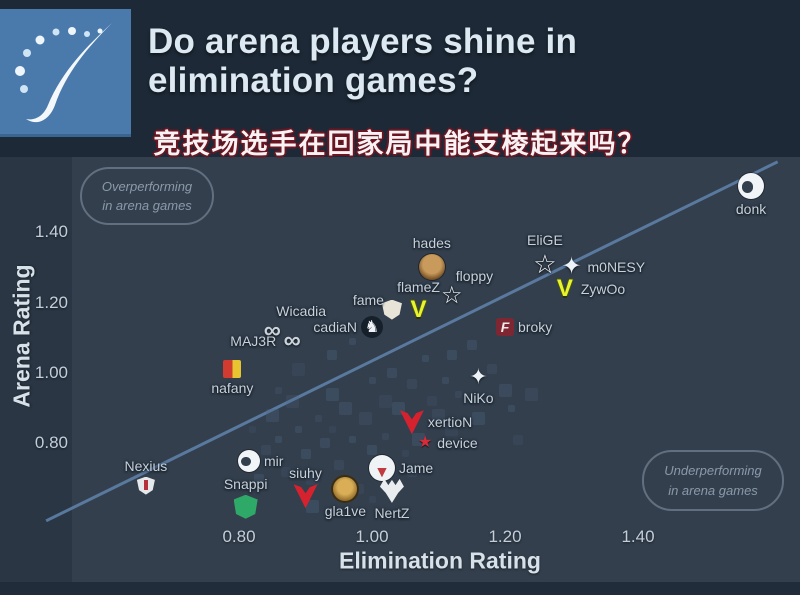 The image size is (800, 595). Describe the element at coordinates (253, 341) in the screenshot. I see `player-label-MAJ3R: MAJ3R` at that location.